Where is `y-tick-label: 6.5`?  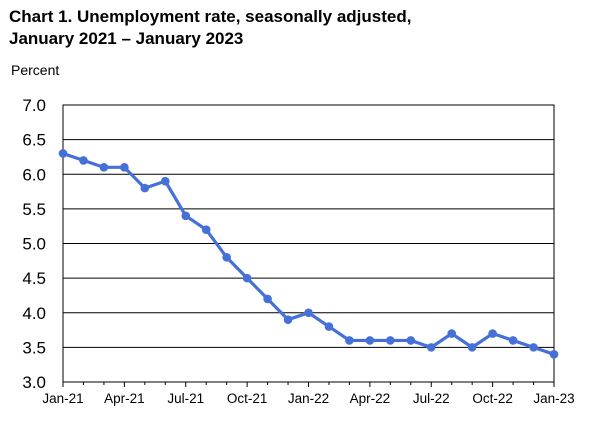
y-tick-label: 6.5 is located at coordinates (34, 140).